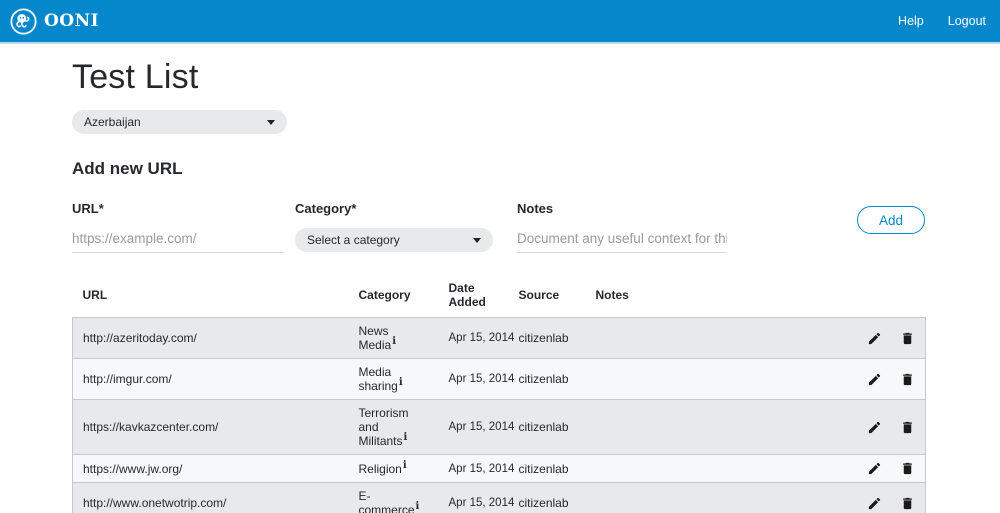  What do you see at coordinates (378, 379) in the screenshot?
I see `category-text: Media sharing` at bounding box center [378, 379].